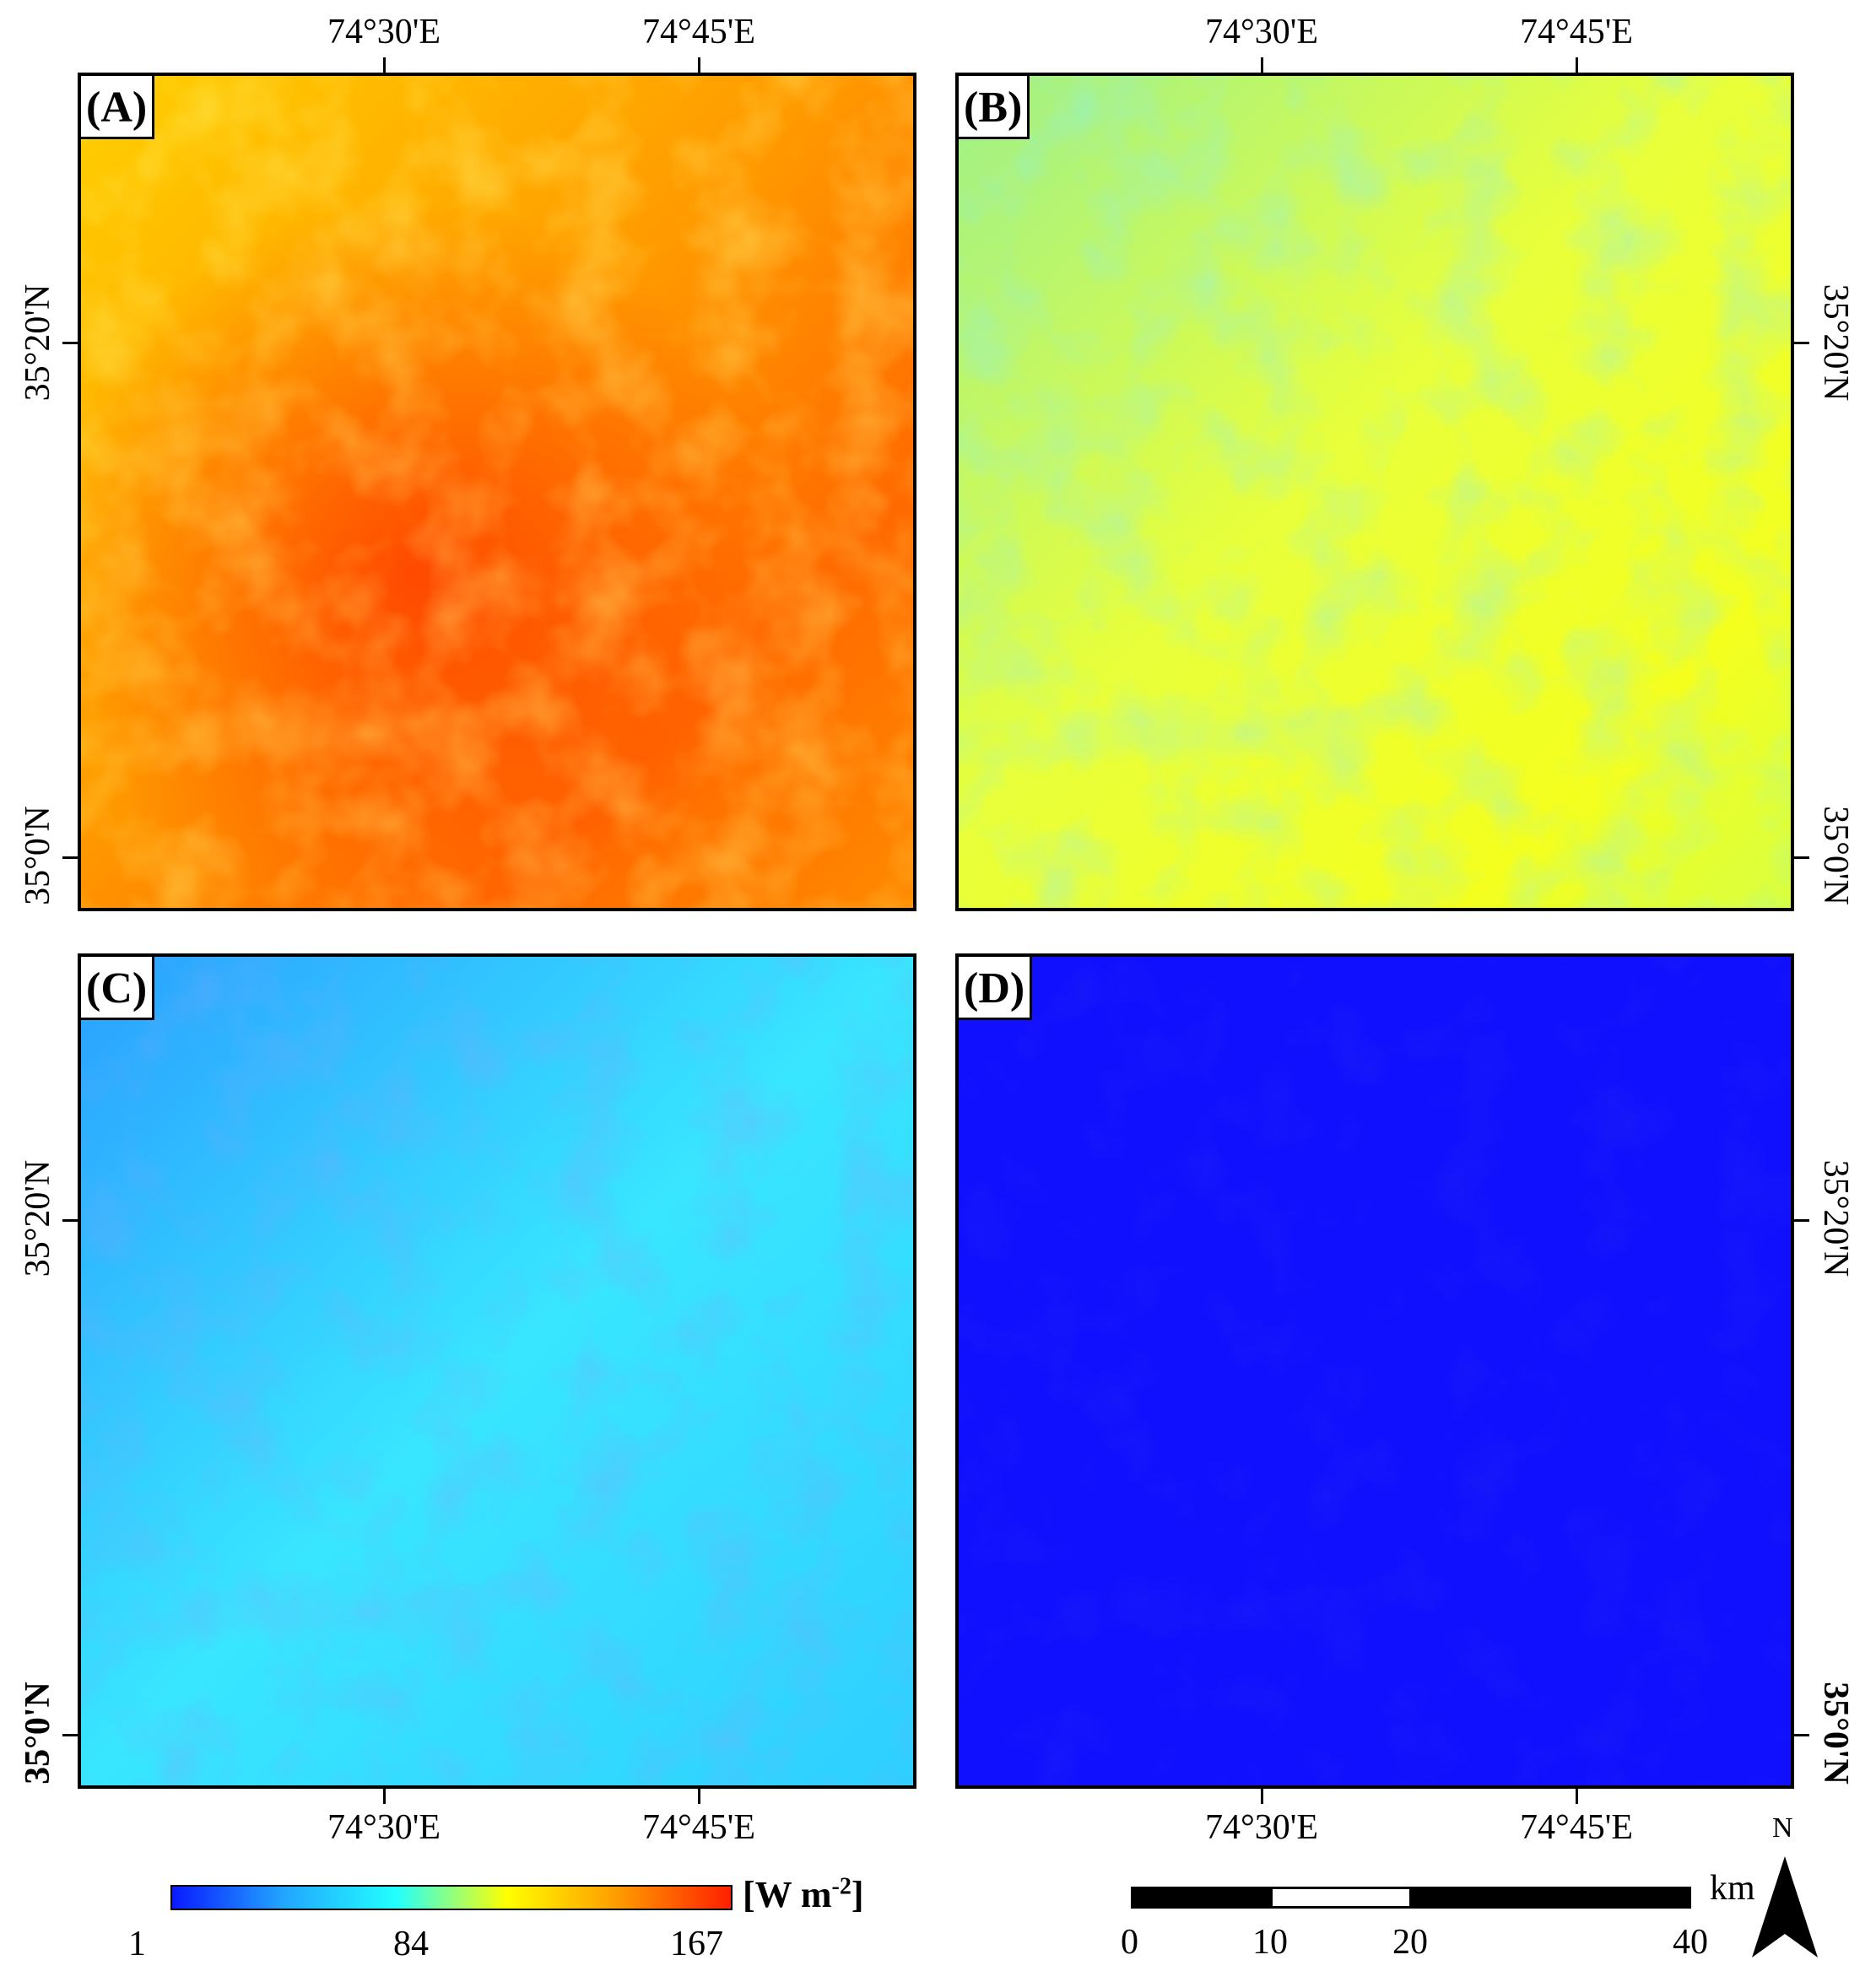  What do you see at coordinates (1836, 1733) in the screenshot?
I see `lat-label-right-d-2: 35°0'N` at bounding box center [1836, 1733].